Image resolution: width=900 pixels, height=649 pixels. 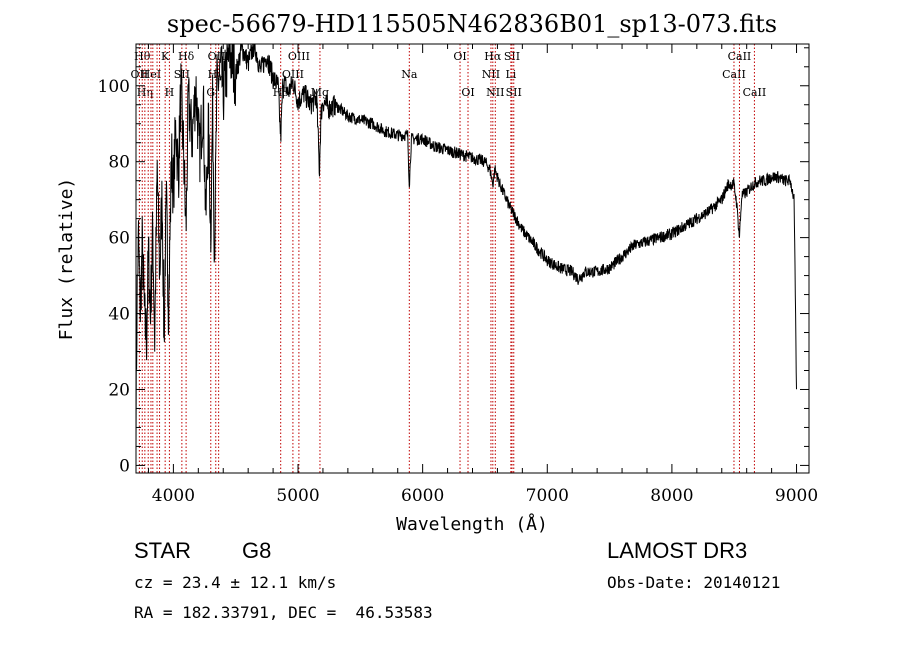 I want to click on survey-name: LAMOST DR3, so click(x=677, y=550).